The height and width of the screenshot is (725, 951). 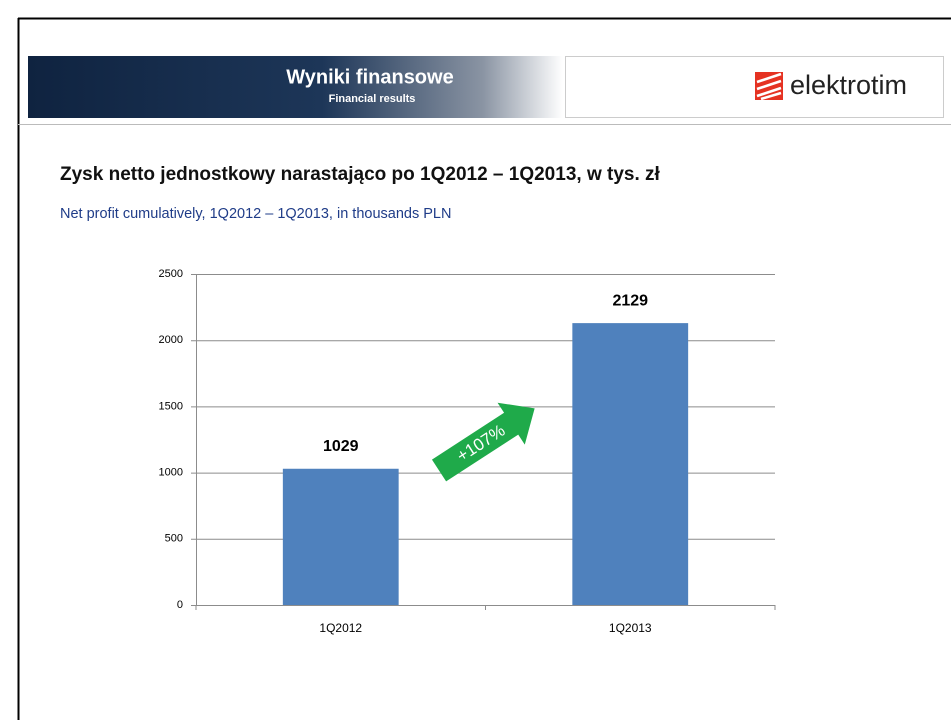 What do you see at coordinates (630, 628) in the screenshot?
I see `x-tick-label: 1Q2013` at bounding box center [630, 628].